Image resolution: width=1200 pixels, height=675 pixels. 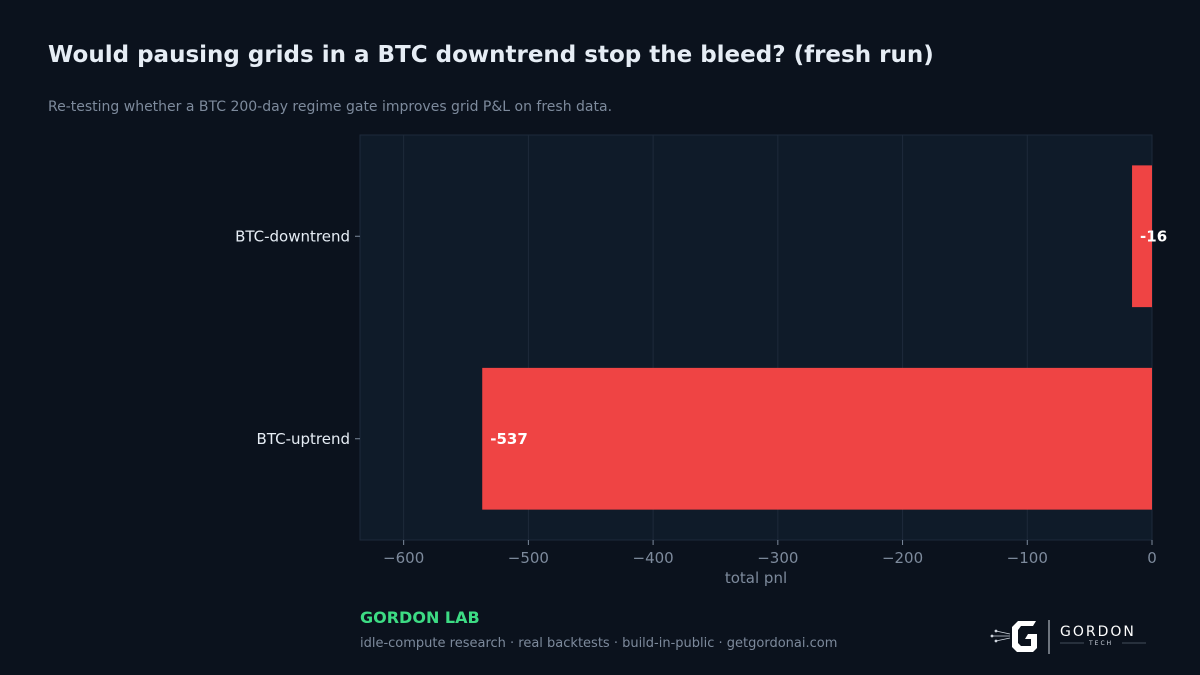 I want to click on gordon-tech-logo: GORDON TECH, so click(x=1068, y=637).